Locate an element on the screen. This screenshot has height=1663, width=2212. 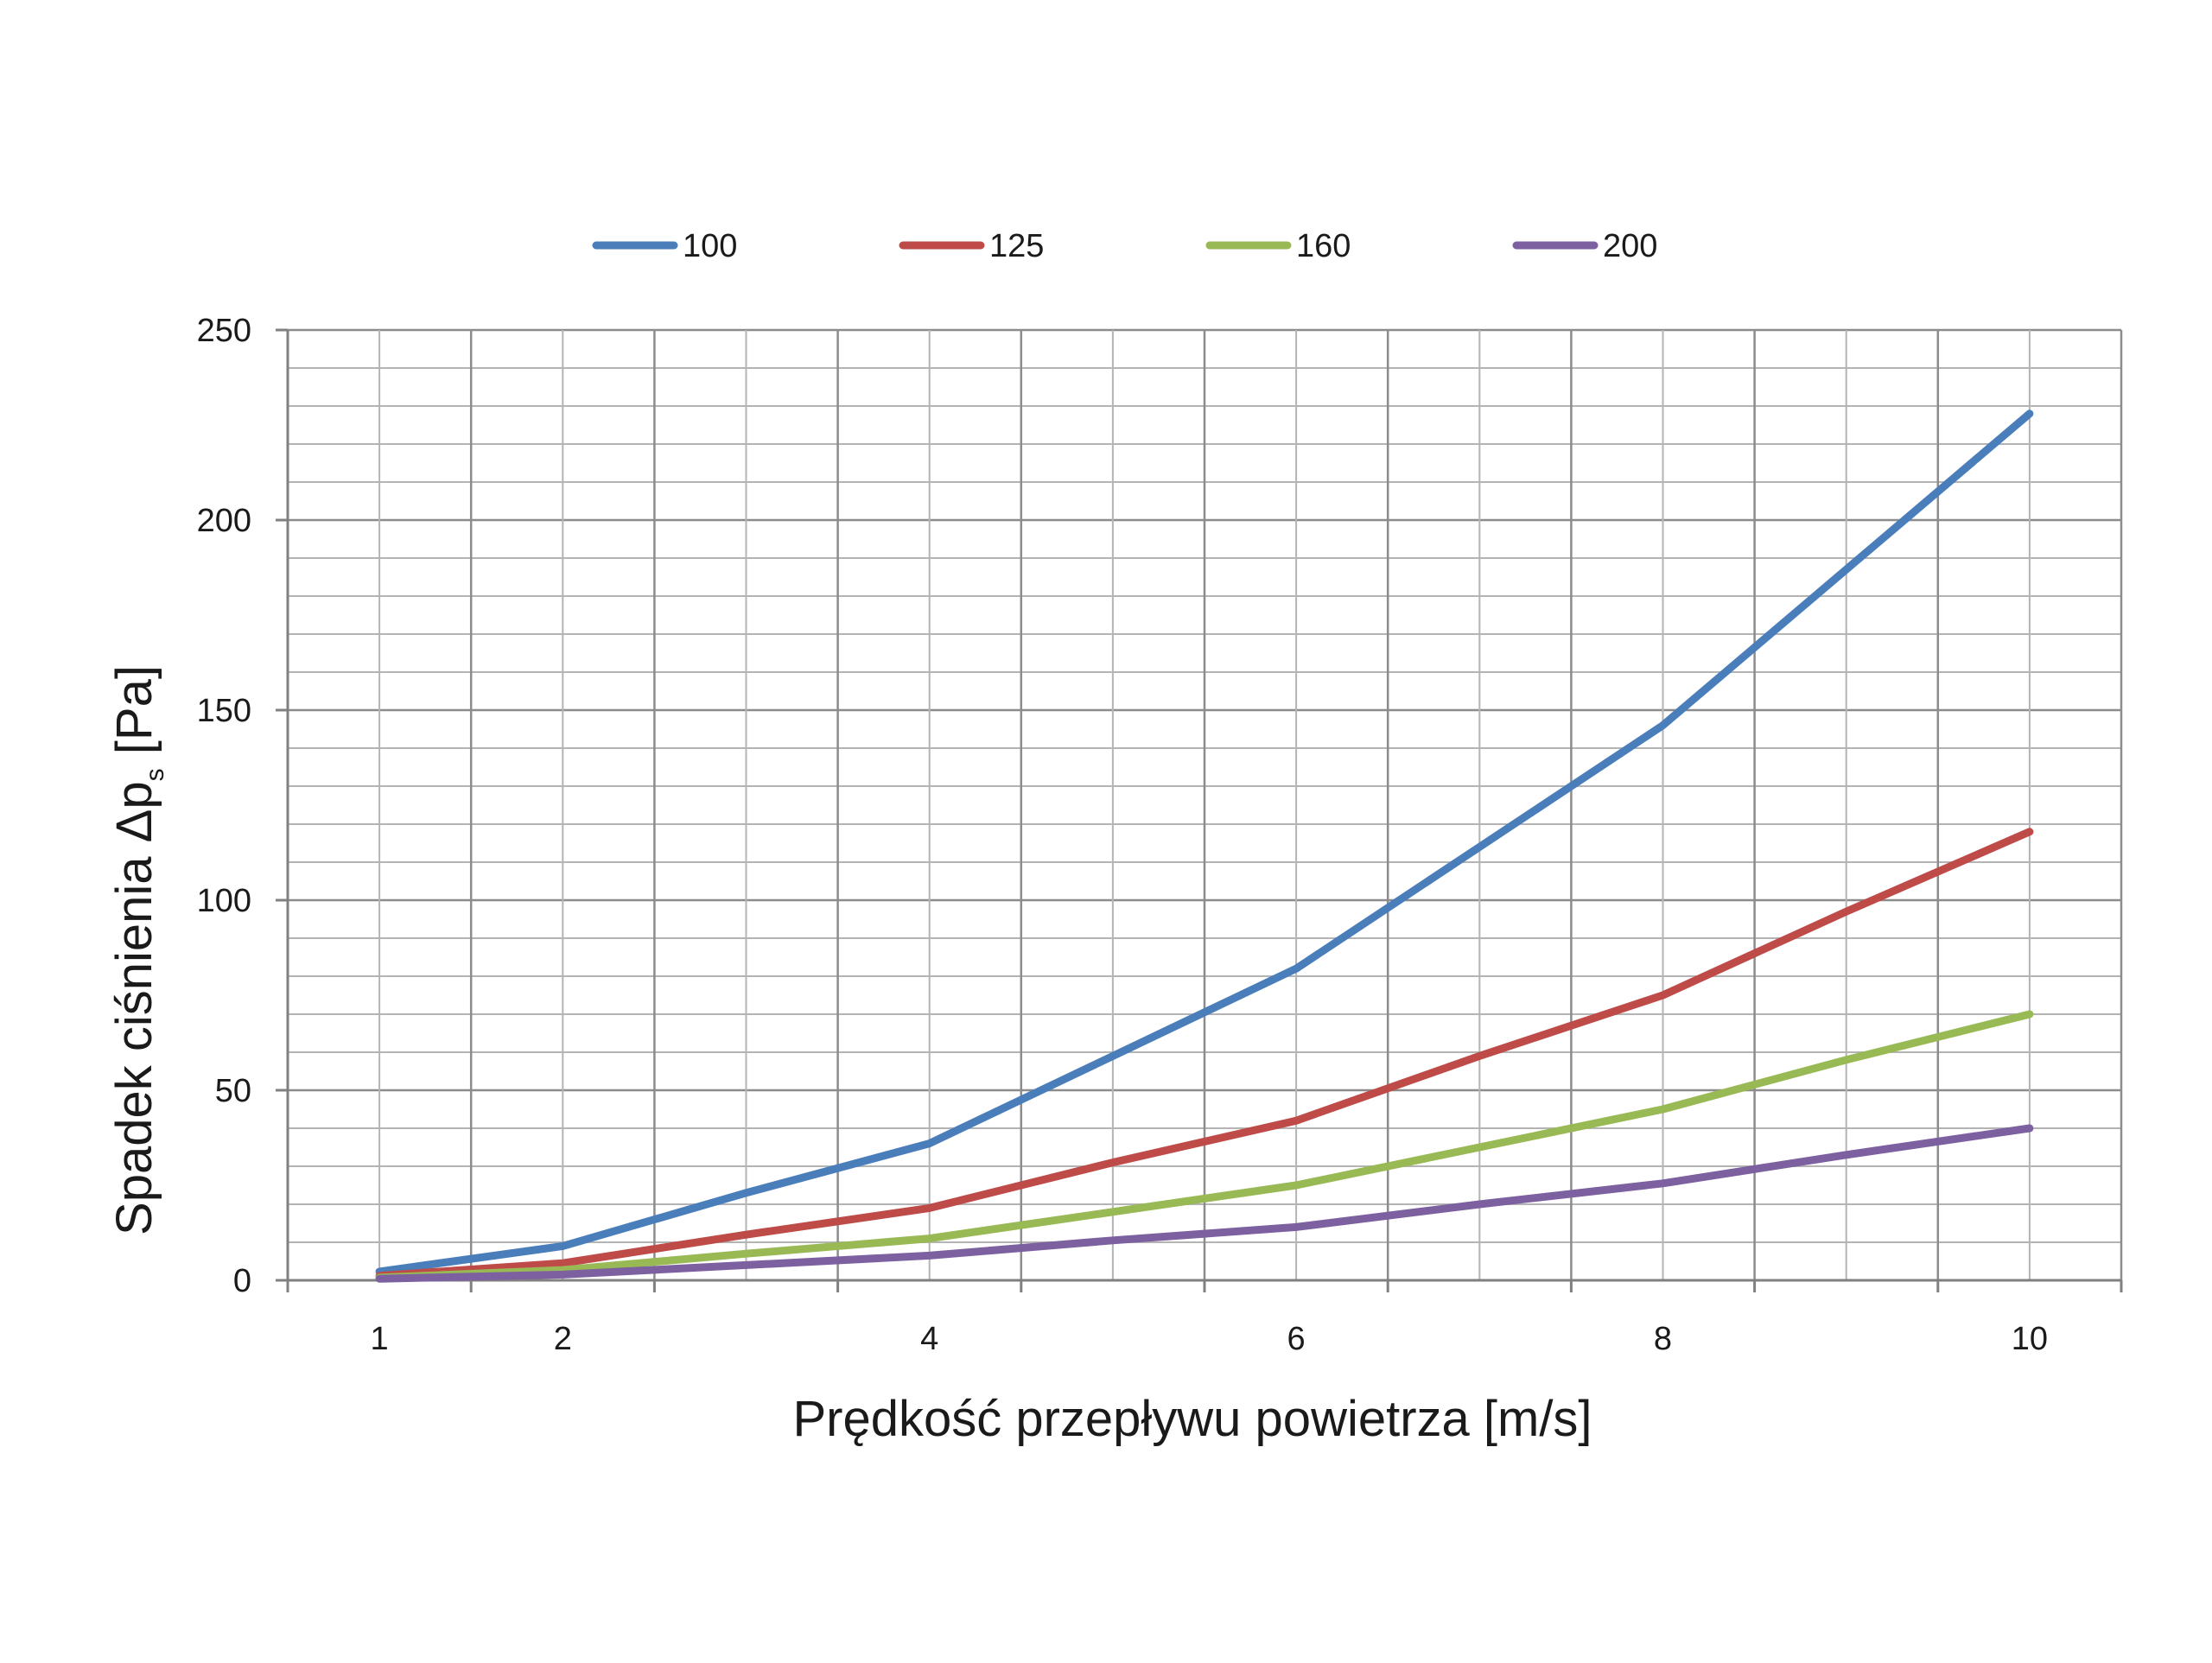
y-tick-label: 200 is located at coordinates (224, 521).